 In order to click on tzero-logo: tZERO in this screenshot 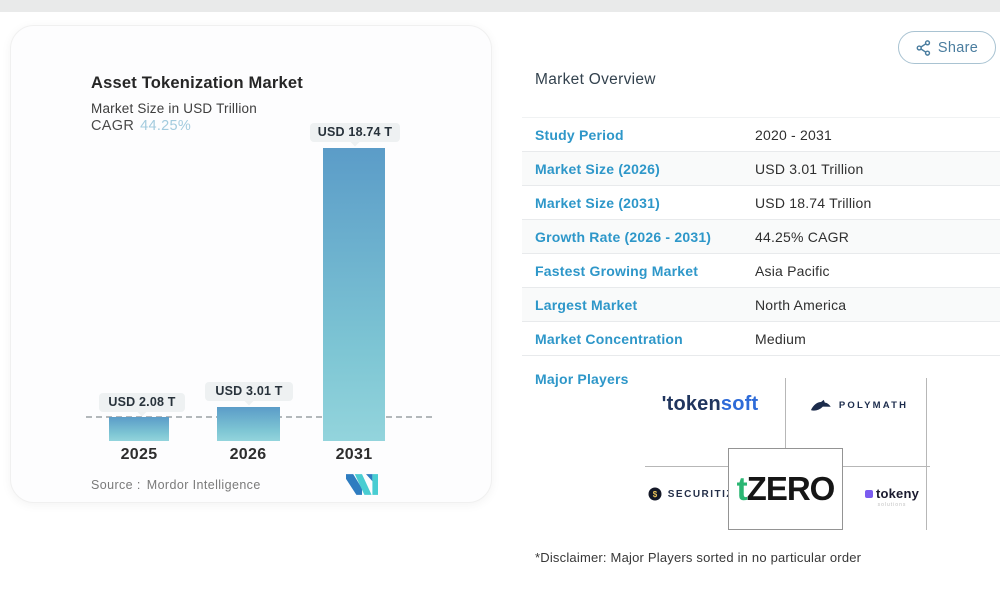, I will do `click(785, 489)`.